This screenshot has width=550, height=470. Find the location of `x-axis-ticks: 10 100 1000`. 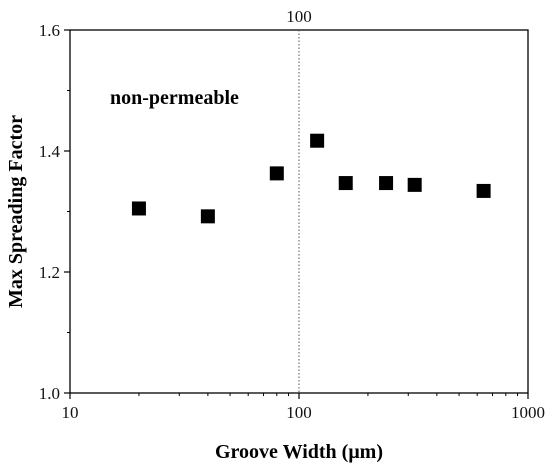

x-axis-ticks: 10 100 1000 is located at coordinates (303, 407).